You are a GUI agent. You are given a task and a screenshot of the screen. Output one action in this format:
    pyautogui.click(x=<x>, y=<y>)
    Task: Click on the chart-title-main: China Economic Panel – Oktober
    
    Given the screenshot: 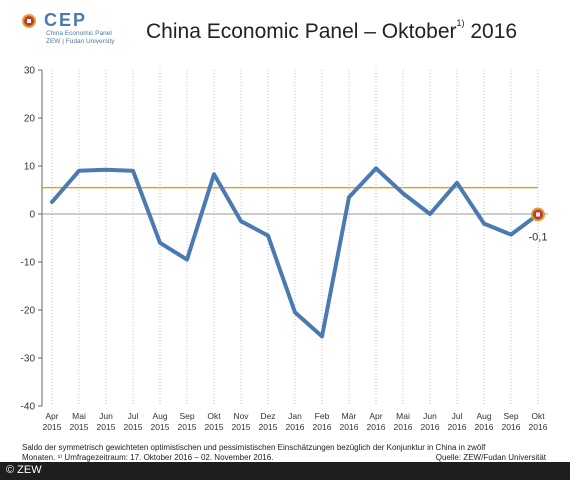 What is the action you would take?
    pyautogui.click(x=301, y=31)
    